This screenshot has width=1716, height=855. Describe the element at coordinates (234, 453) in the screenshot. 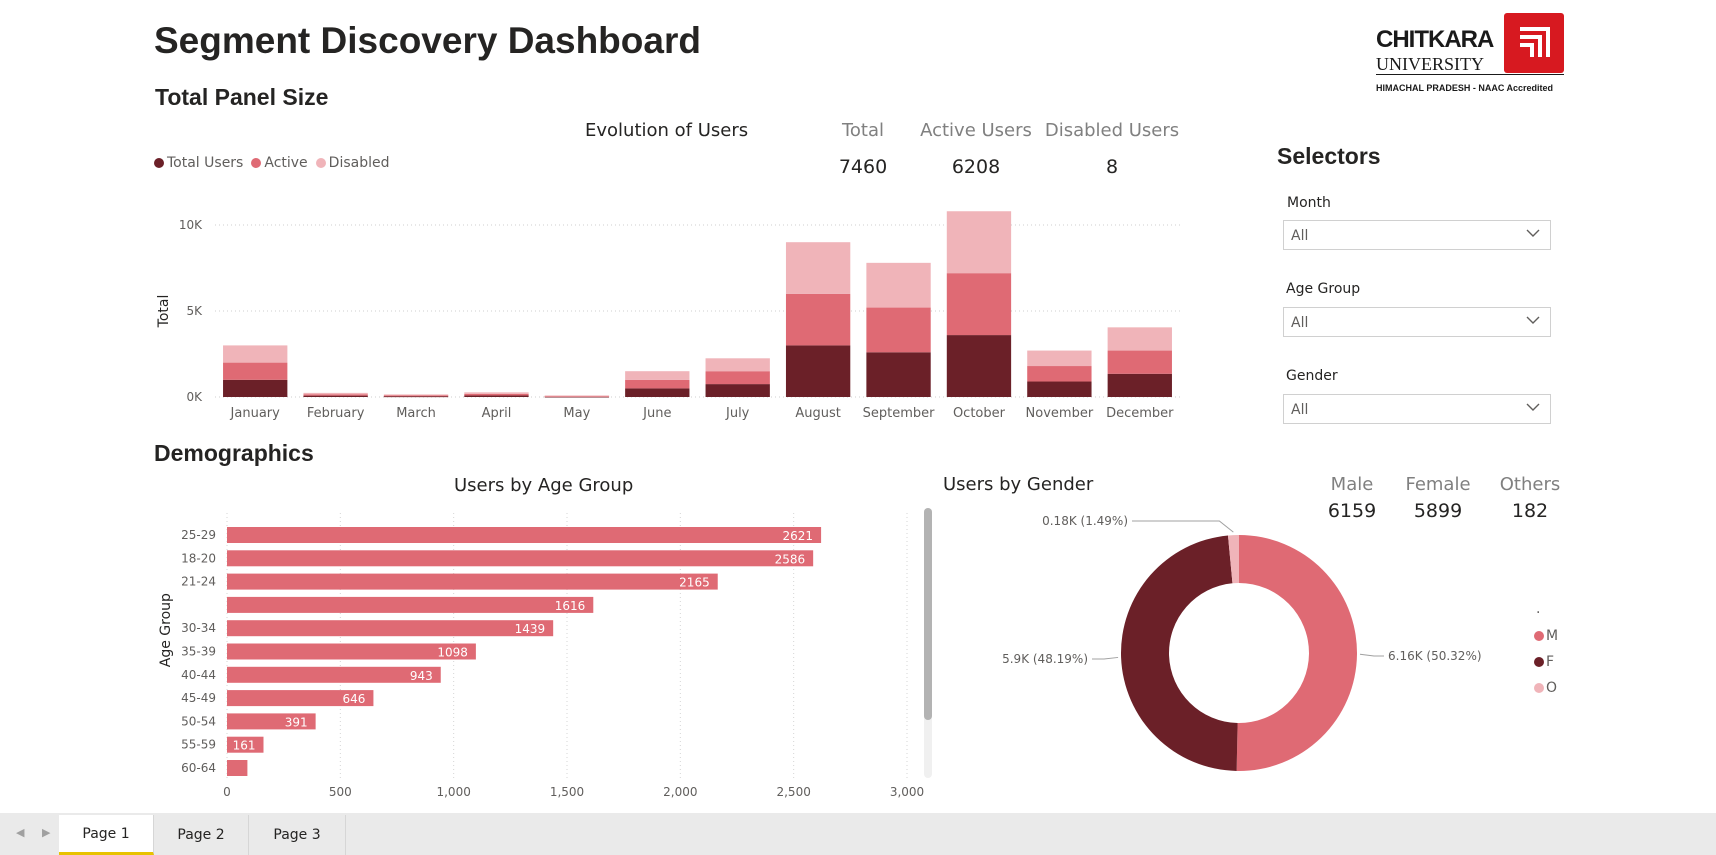

I see `demographics-section-title: Demographics` at that location.